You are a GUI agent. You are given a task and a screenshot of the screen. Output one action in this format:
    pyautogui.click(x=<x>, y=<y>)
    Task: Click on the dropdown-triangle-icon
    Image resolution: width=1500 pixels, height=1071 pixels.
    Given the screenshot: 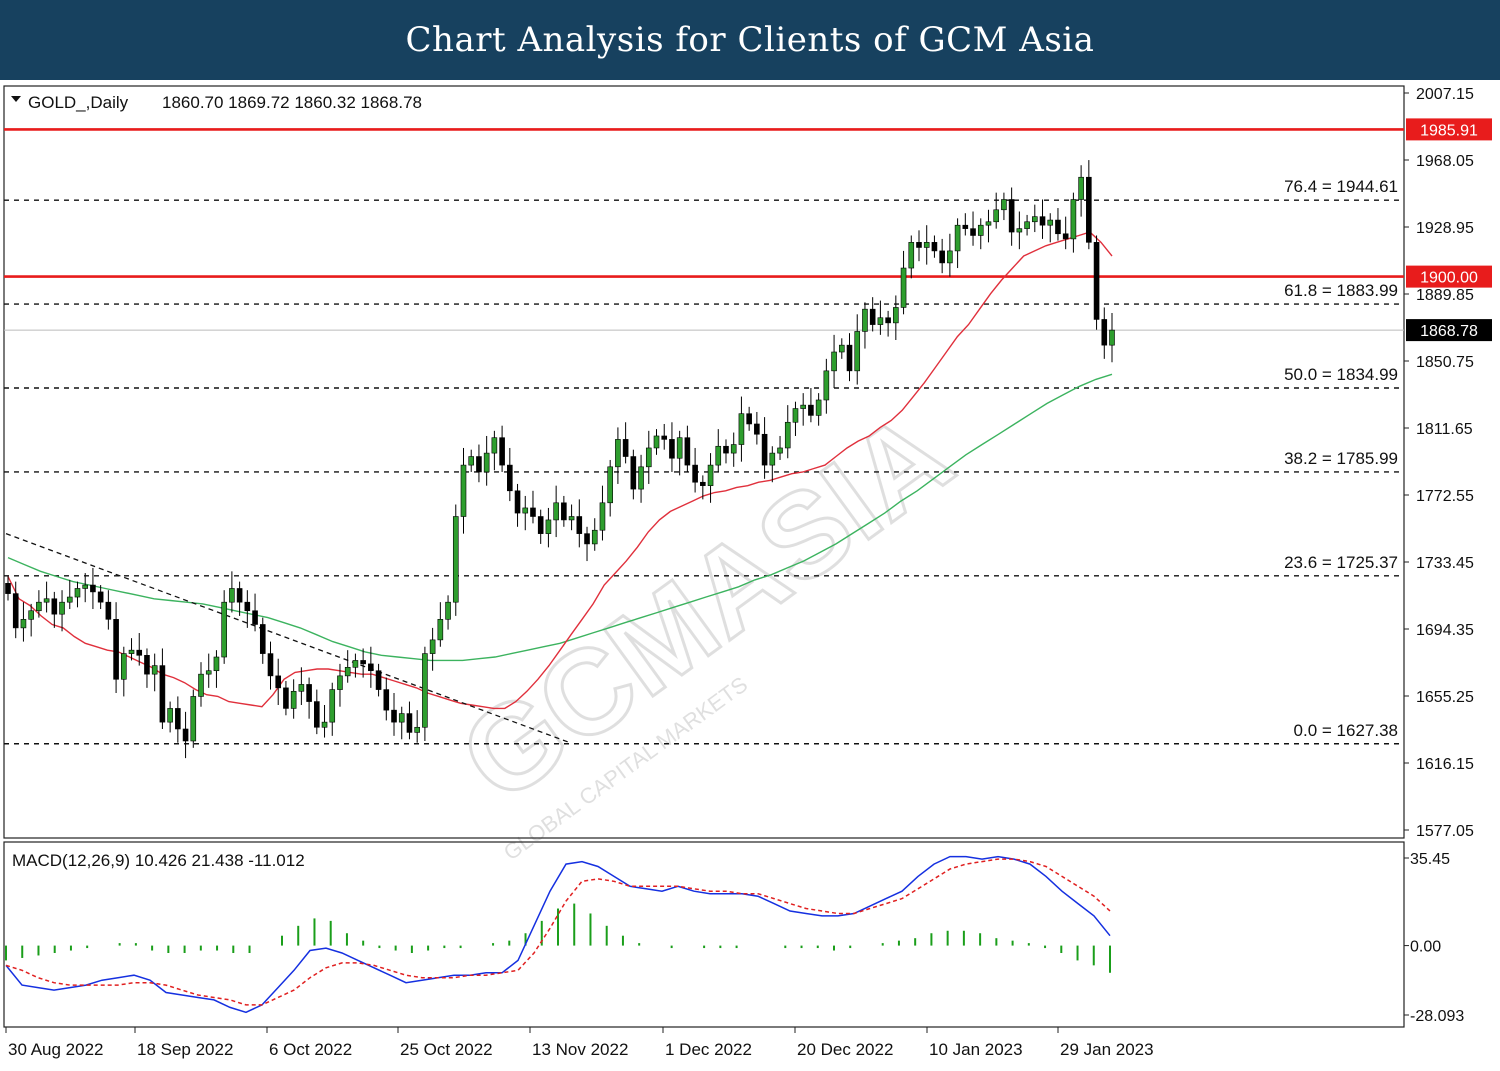 What is the action you would take?
    pyautogui.click(x=16, y=99)
    